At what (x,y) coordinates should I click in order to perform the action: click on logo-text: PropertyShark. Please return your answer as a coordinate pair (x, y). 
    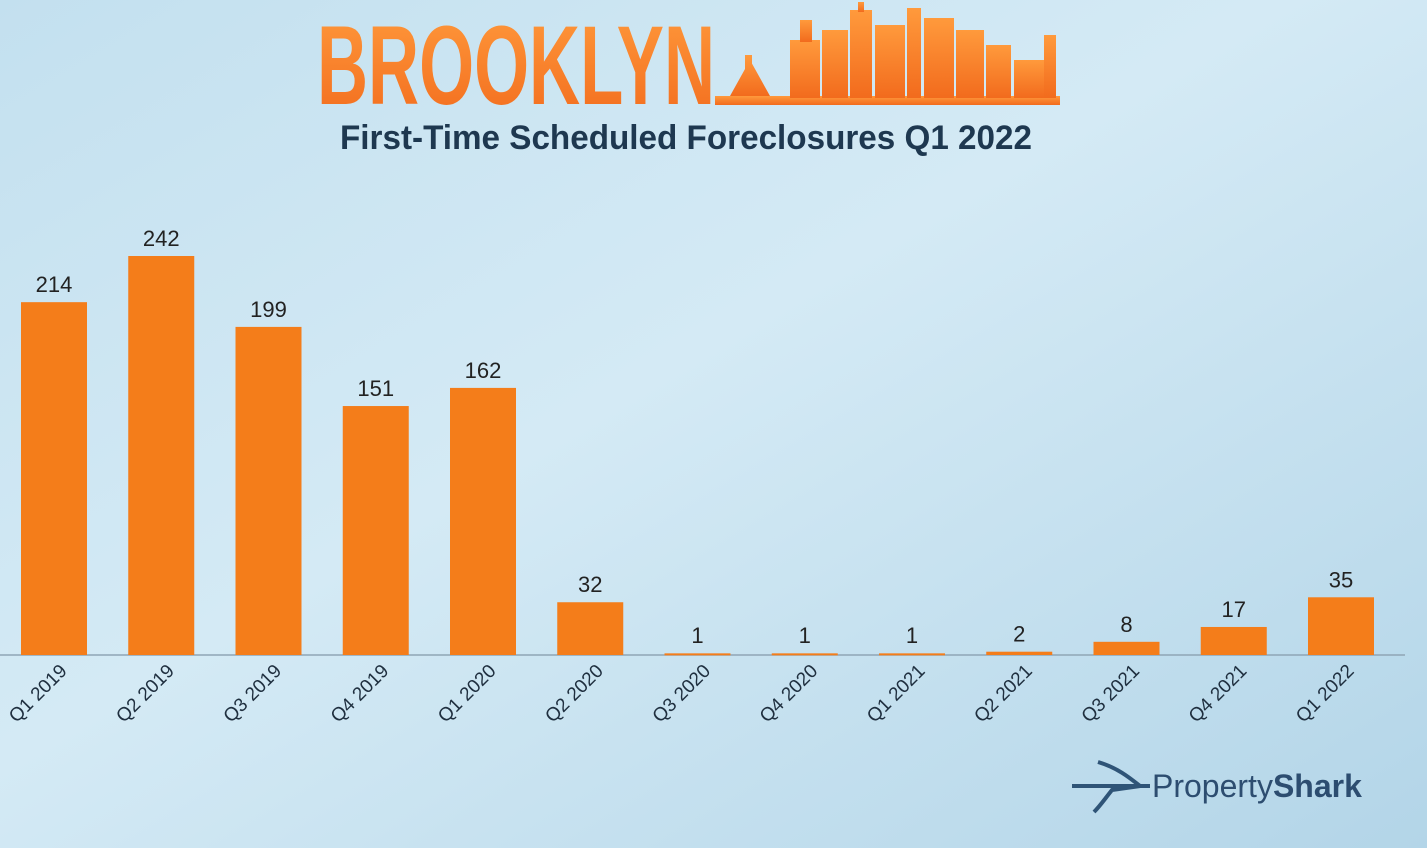
    Looking at the image, I should click on (1257, 786).